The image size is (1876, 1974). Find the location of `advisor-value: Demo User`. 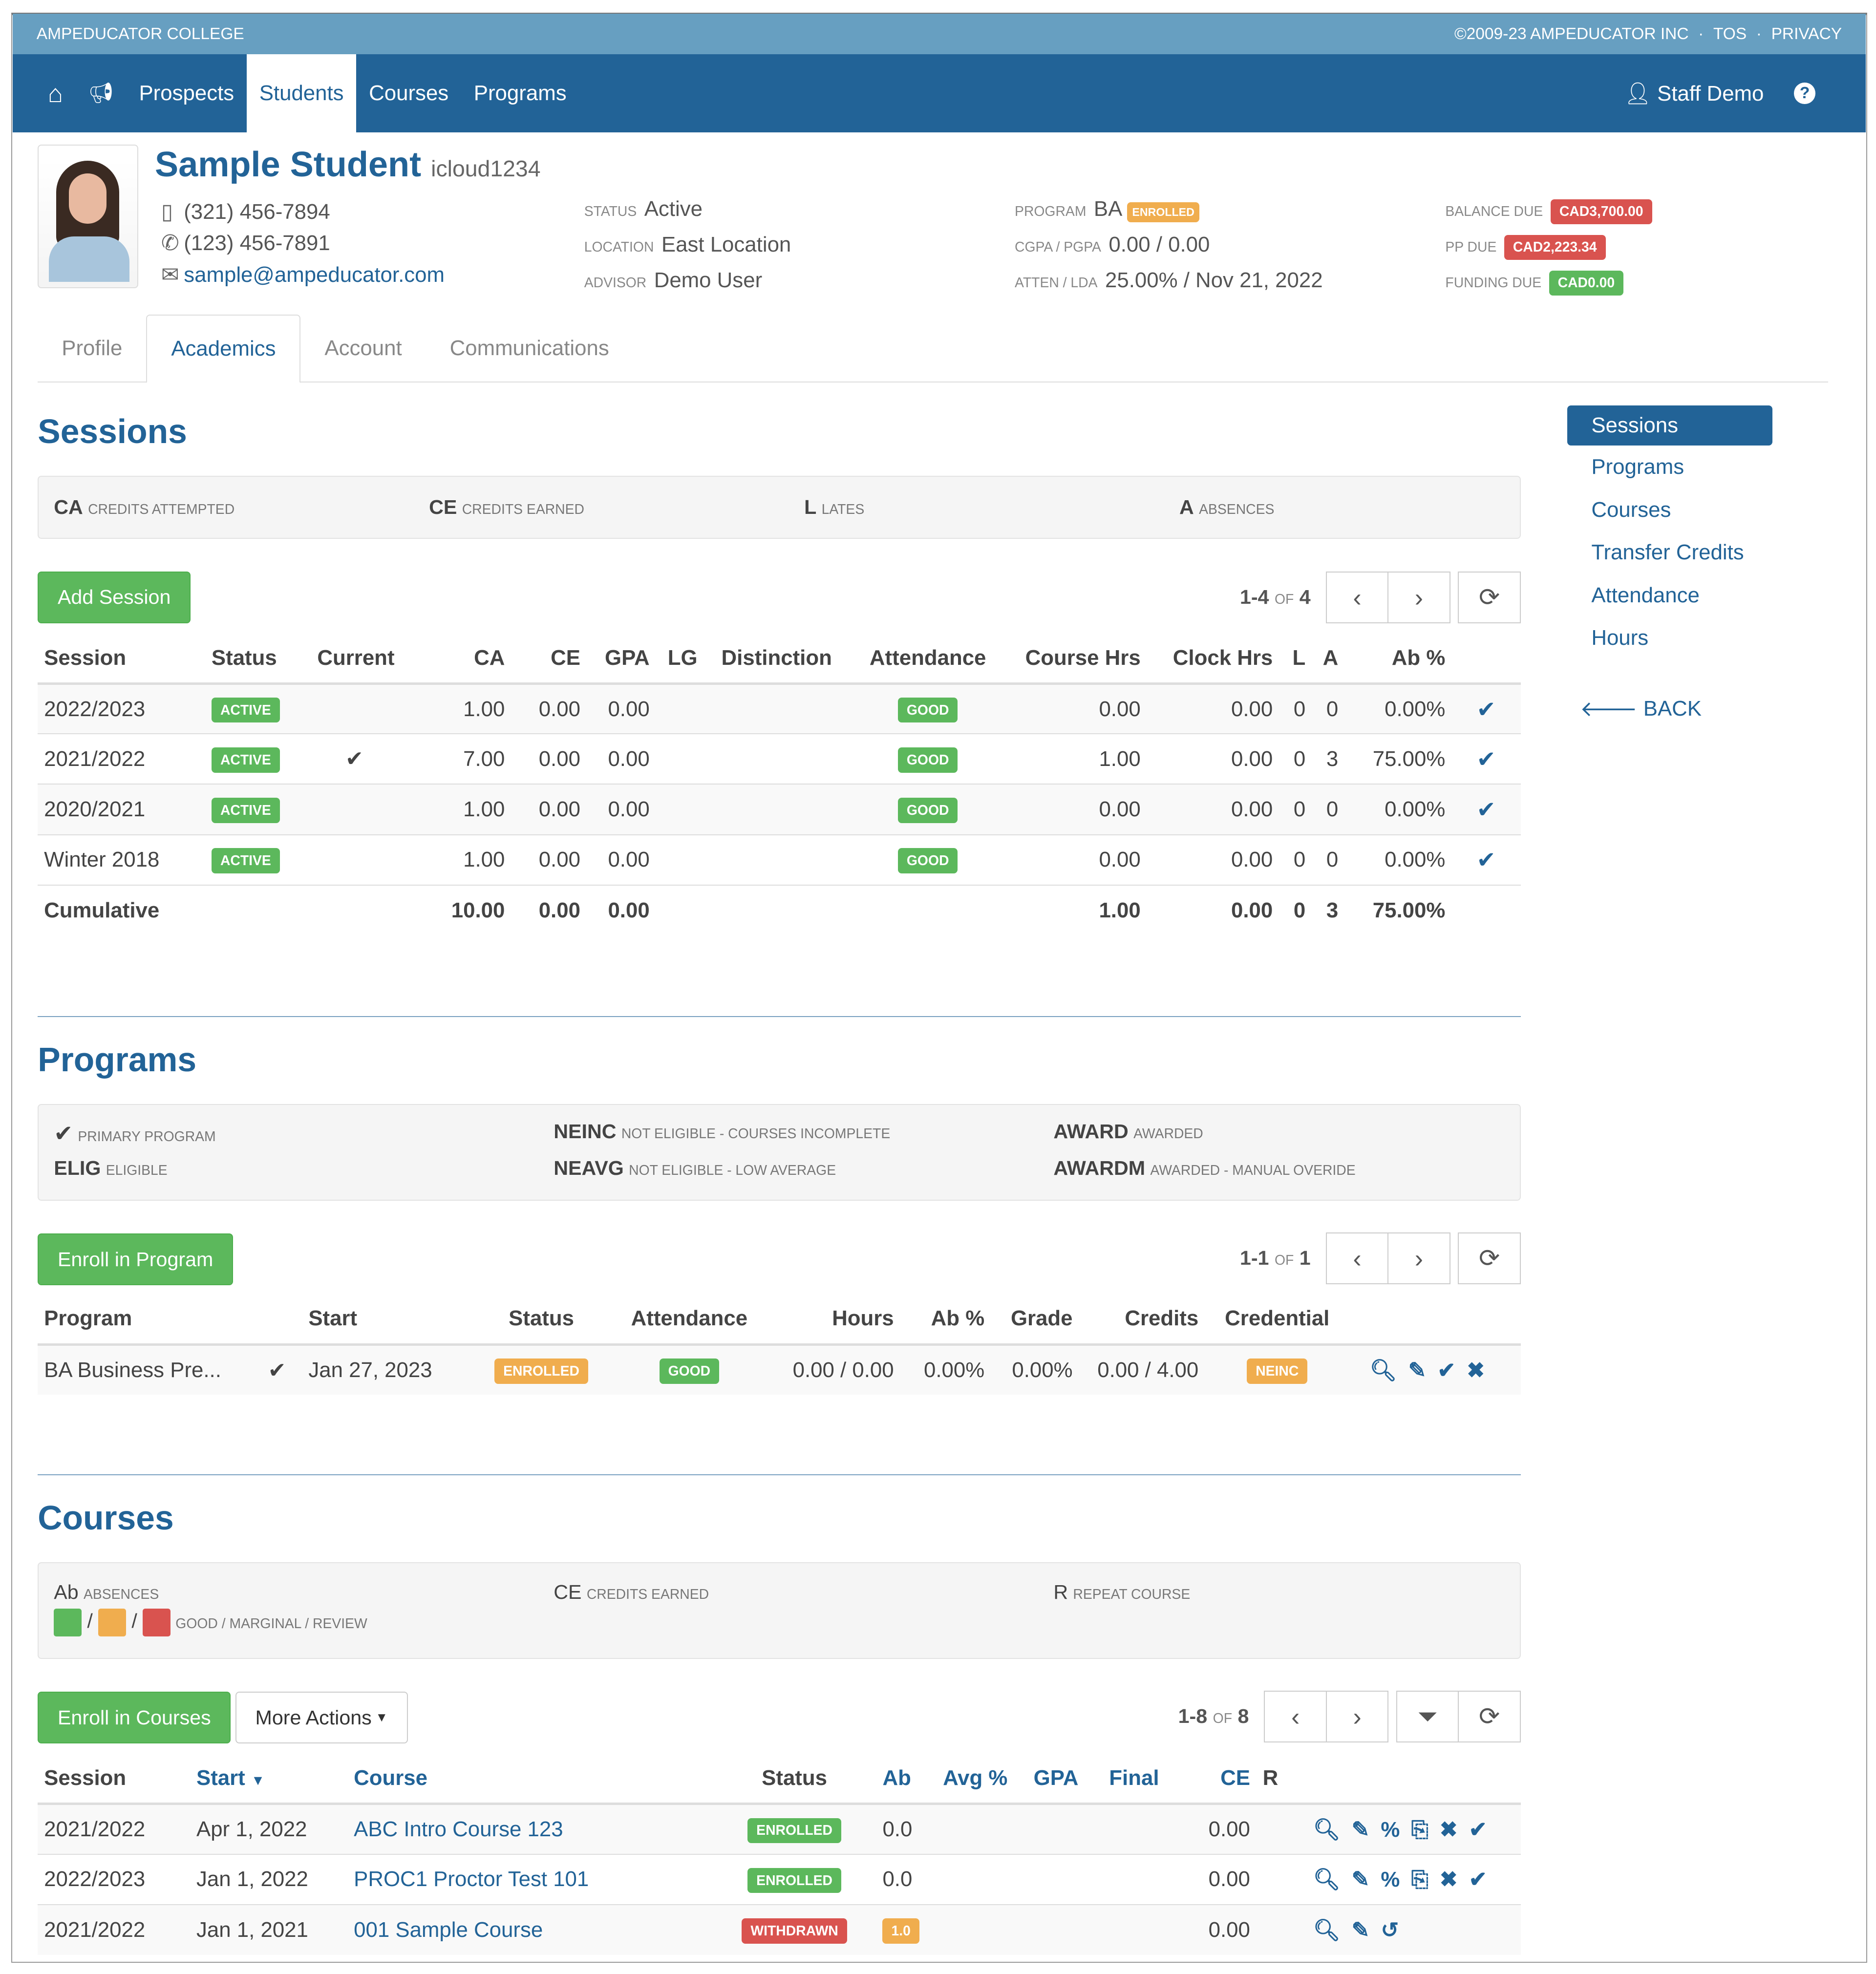

advisor-value: Demo User is located at coordinates (708, 280).